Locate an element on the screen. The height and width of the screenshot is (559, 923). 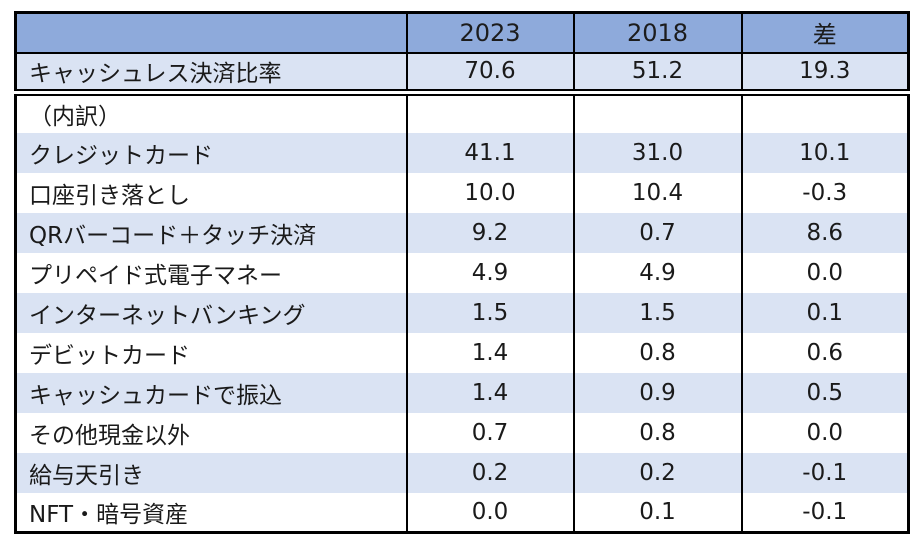
row-label: プリペイド式電子マネー is located at coordinates (211, 272).